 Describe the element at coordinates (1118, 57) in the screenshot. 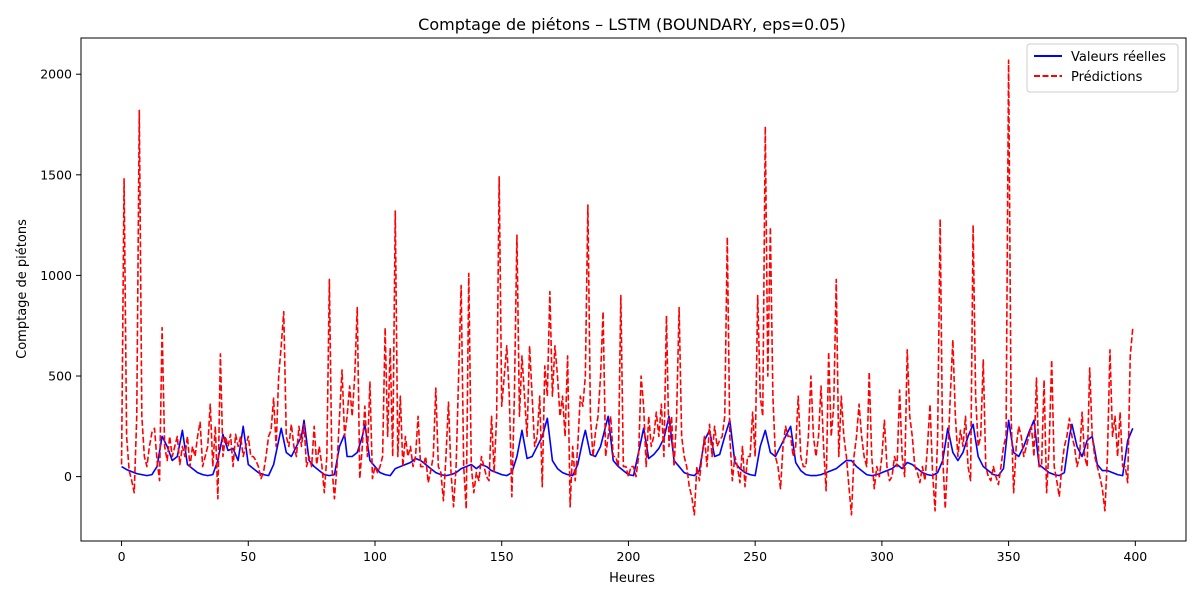

I see `legend-label-series-0: Valeurs réelles` at that location.